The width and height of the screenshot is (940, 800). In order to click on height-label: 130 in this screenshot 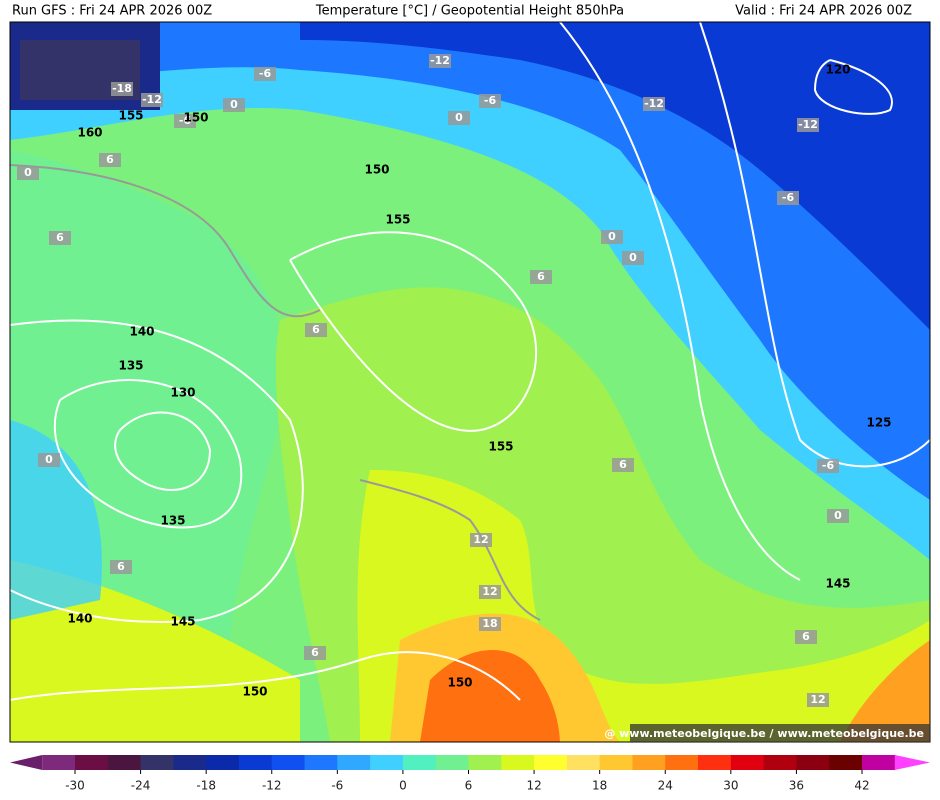, I will do `click(182, 393)`.